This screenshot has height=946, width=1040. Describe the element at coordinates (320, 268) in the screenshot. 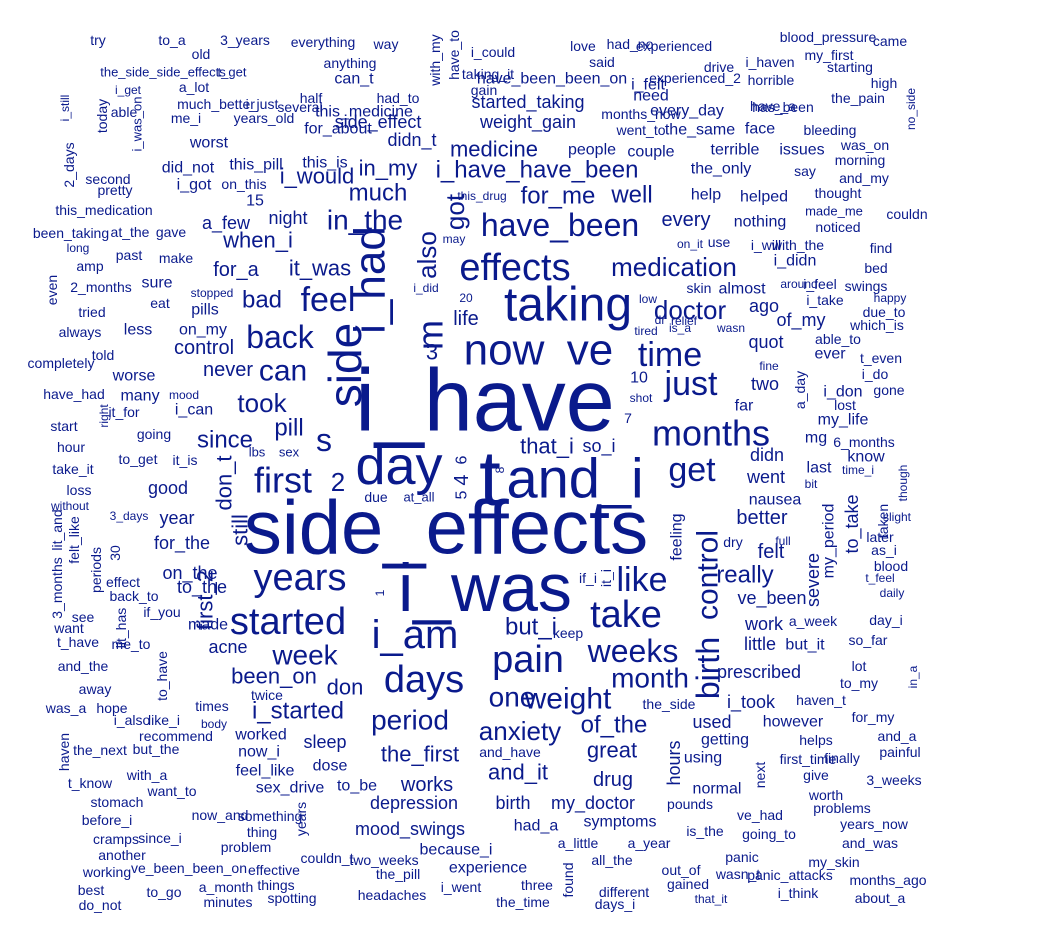

I see `cloud-word: it_was` at that location.